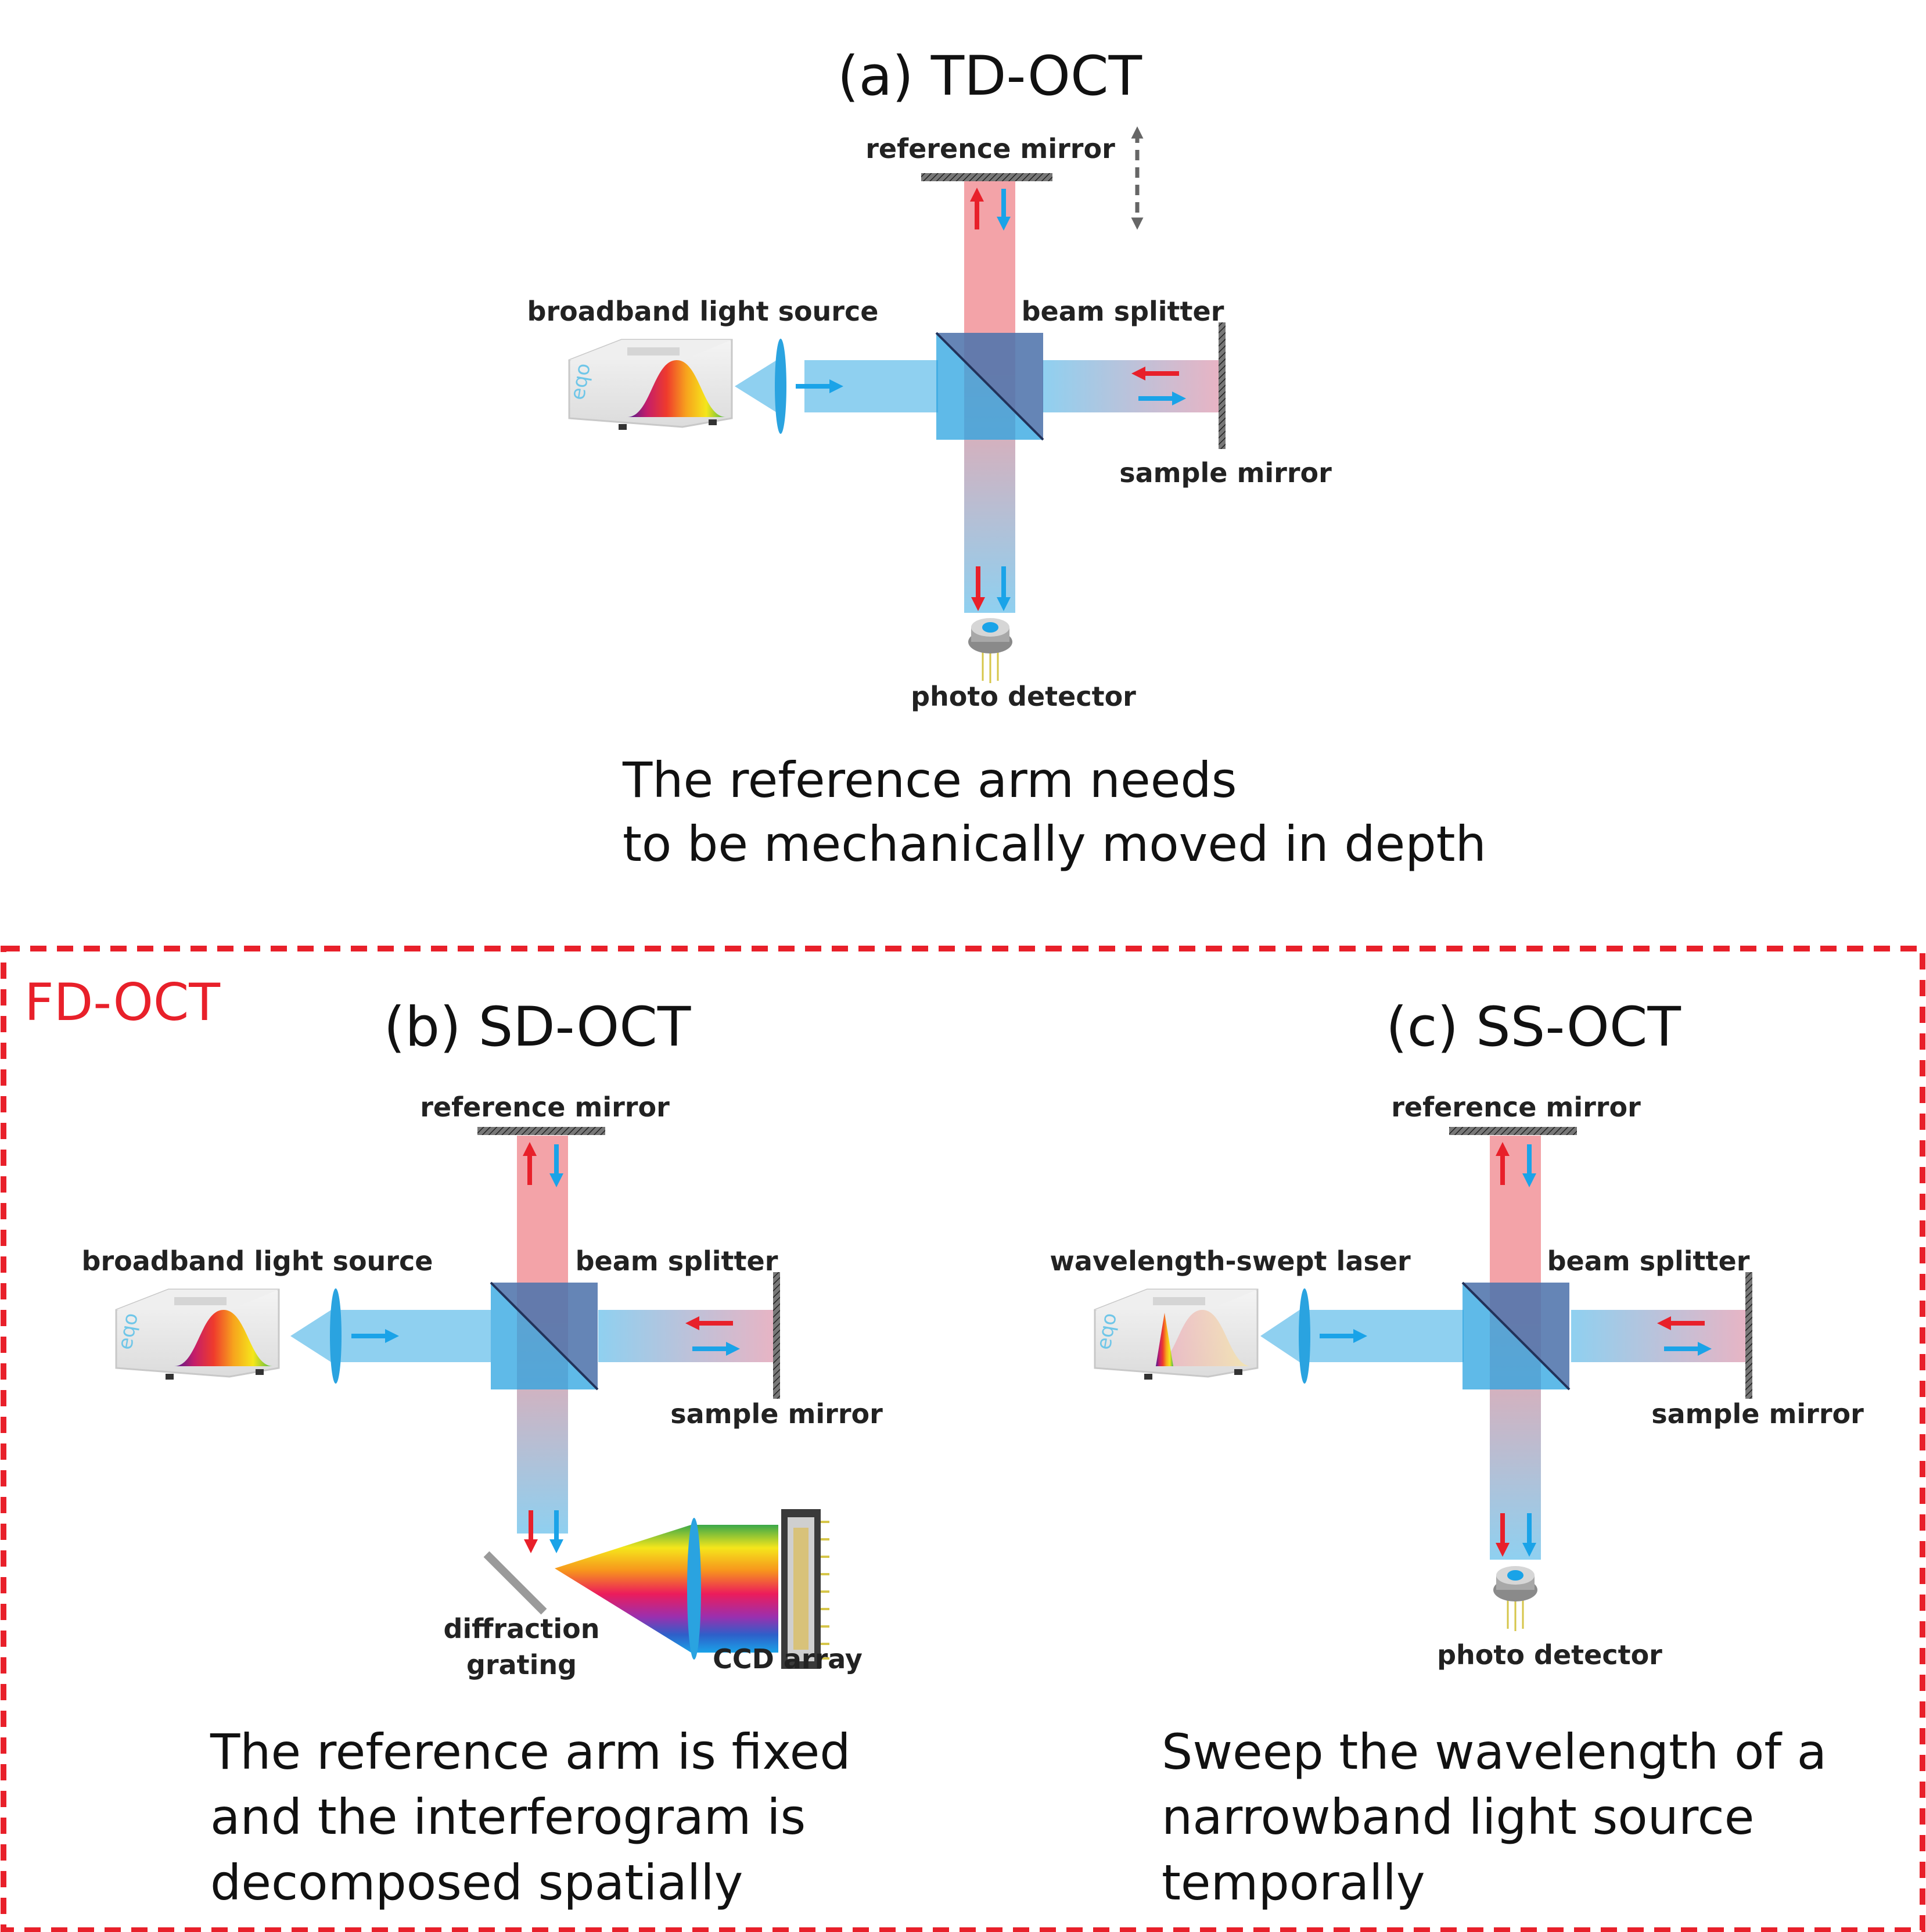  I want to click on caption-b-line2: and the interferogram is, so click(508, 1817).